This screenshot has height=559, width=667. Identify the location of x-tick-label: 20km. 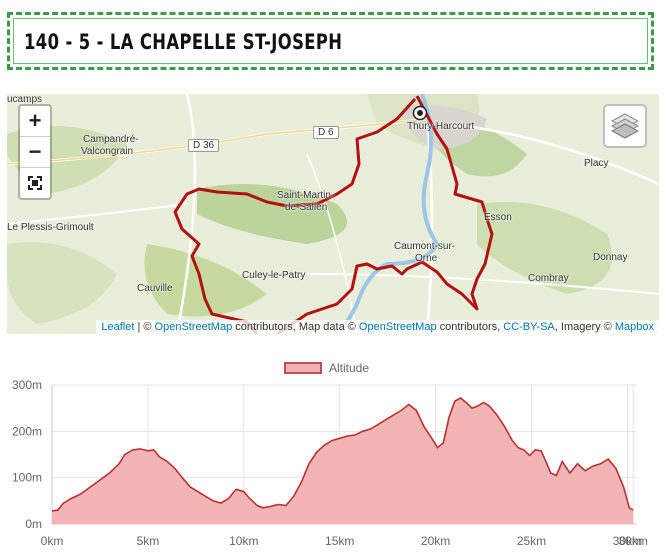
(435, 541).